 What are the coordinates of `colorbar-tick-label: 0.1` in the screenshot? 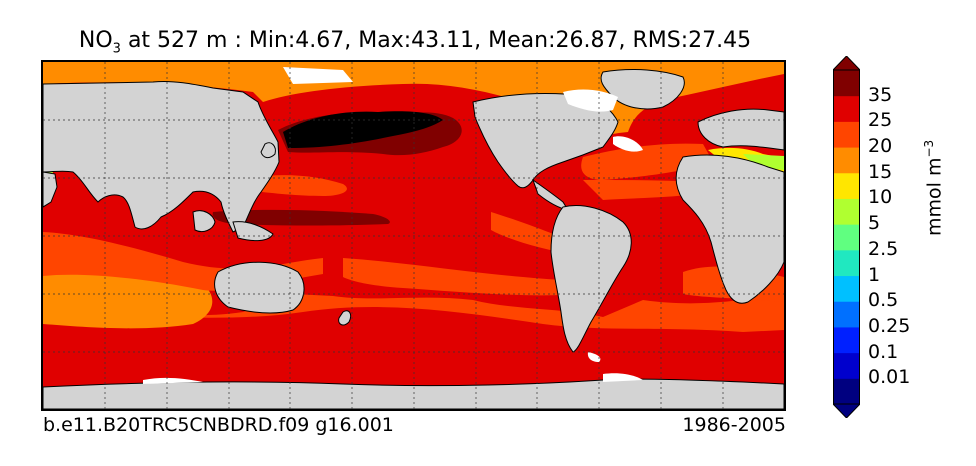 It's located at (883, 351).